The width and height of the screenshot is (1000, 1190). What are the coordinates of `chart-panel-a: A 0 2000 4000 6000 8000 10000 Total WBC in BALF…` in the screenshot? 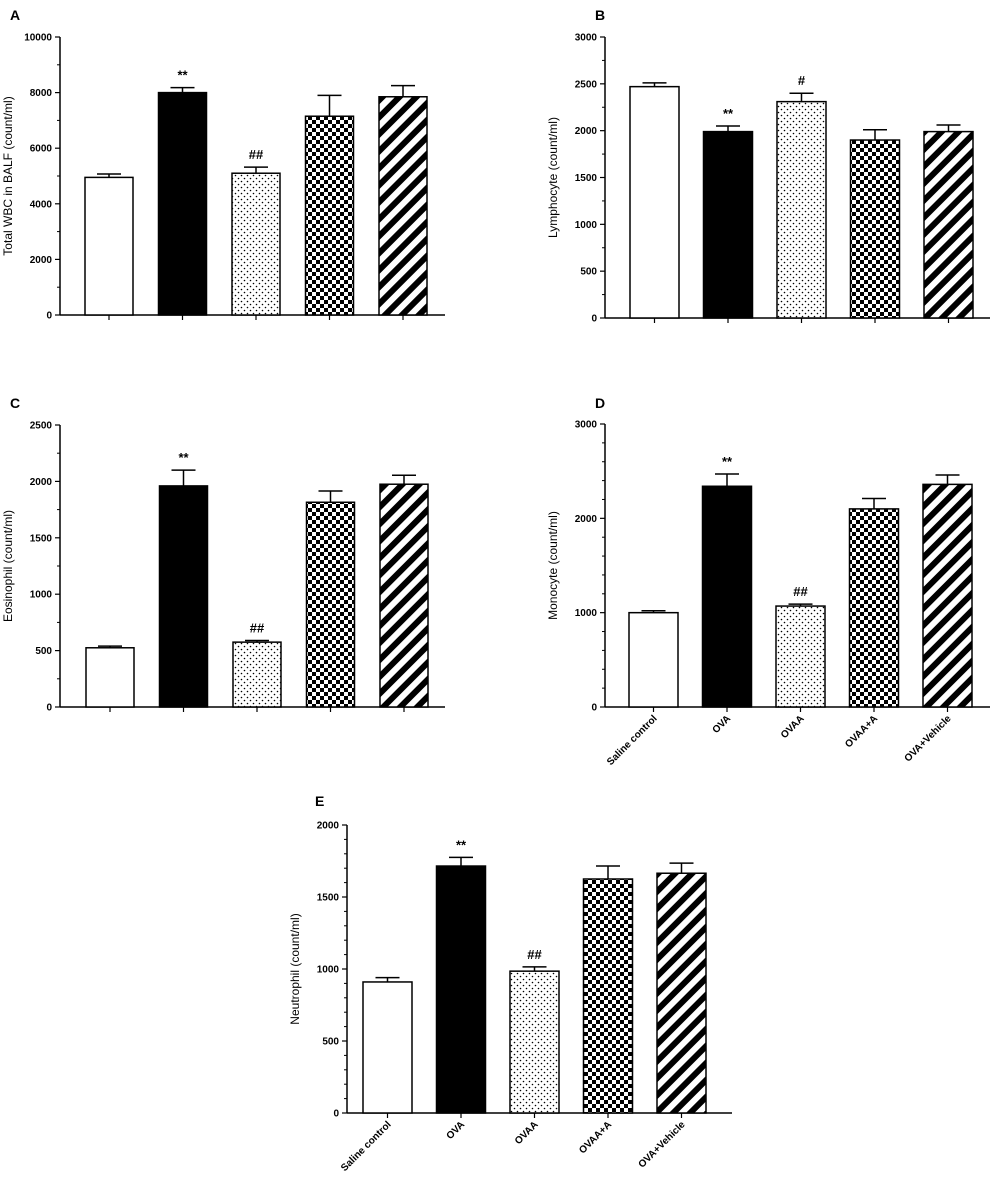 It's located at (223, 164).